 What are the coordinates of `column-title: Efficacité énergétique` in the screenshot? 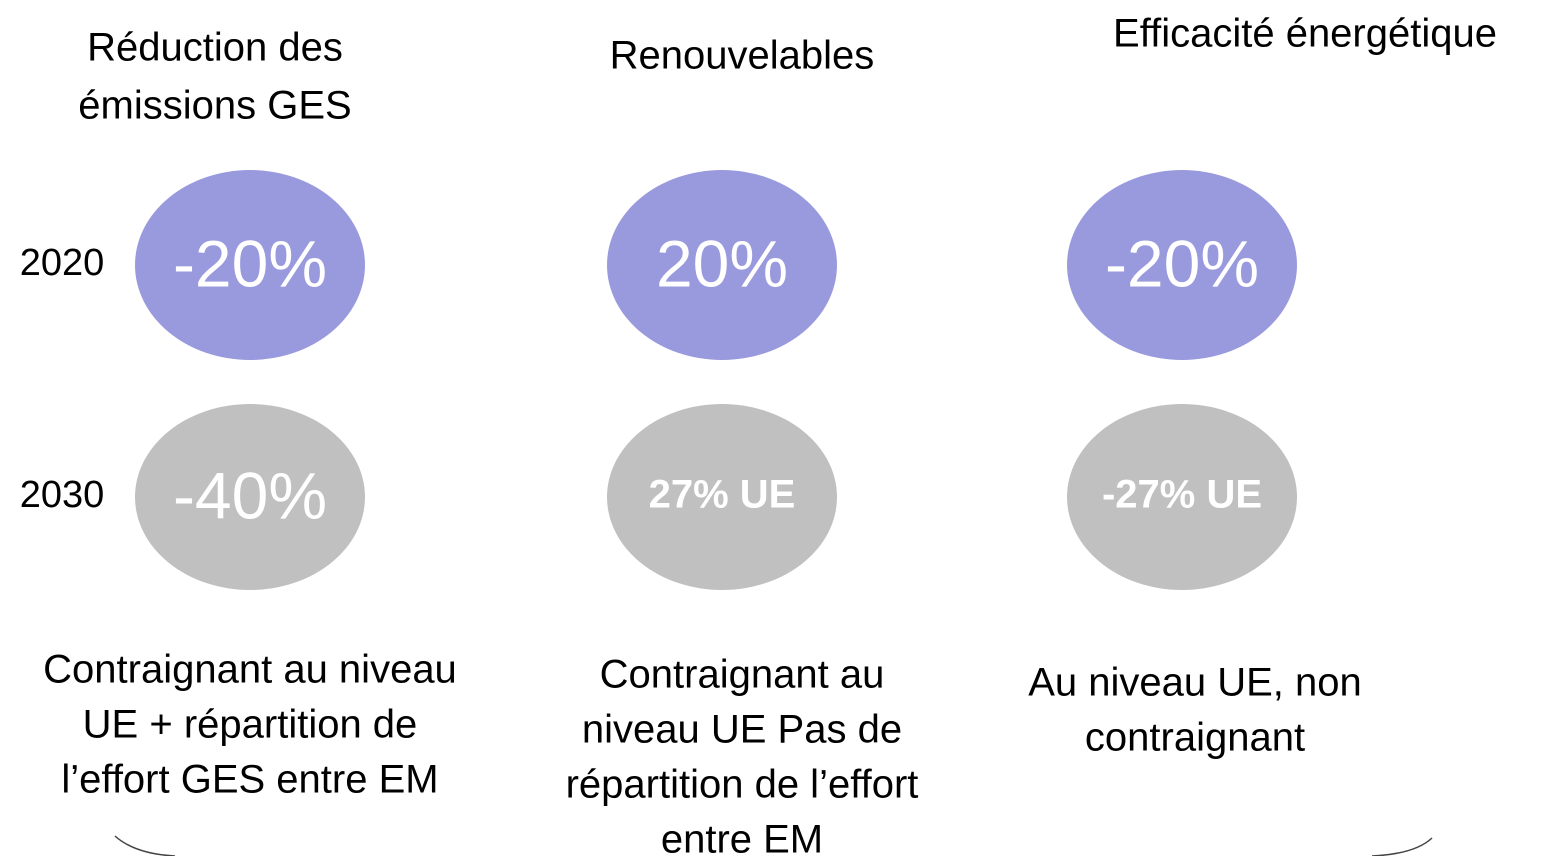 It's located at (1305, 34).